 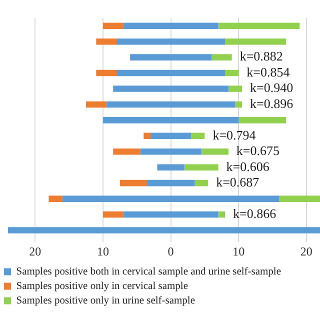 I want to click on annotation: k=0.606, so click(x=248, y=166).